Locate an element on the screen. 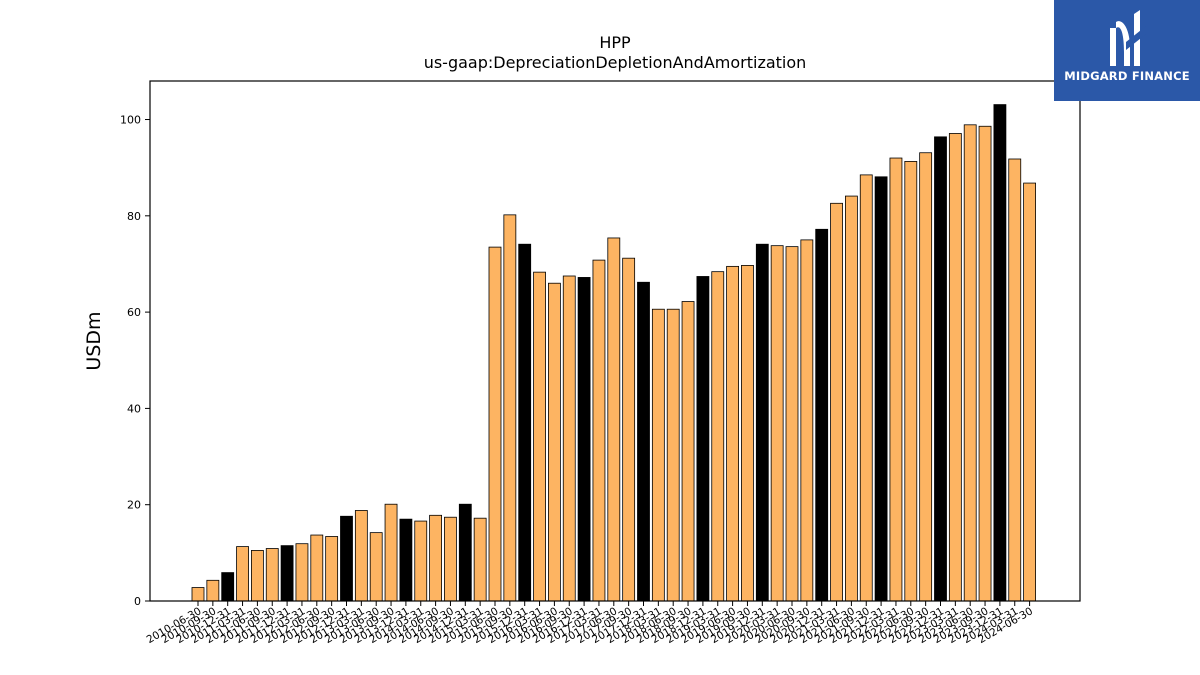  chart-title: HPP is located at coordinates (615, 42).